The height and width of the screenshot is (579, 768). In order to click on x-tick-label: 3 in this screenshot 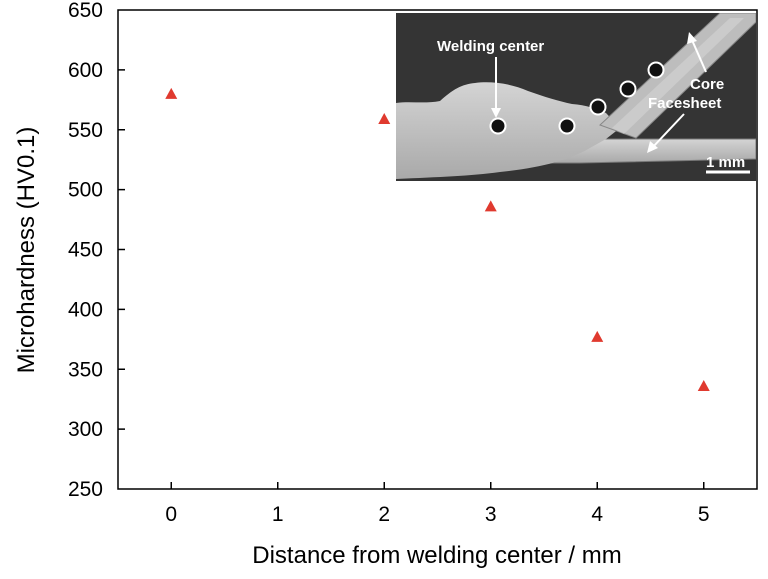, I will do `click(491, 514)`.